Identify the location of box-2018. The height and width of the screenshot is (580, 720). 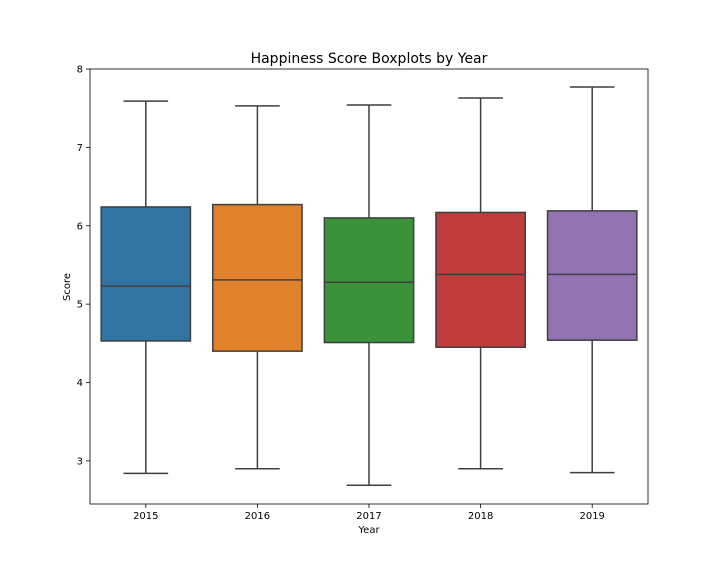
(480, 279).